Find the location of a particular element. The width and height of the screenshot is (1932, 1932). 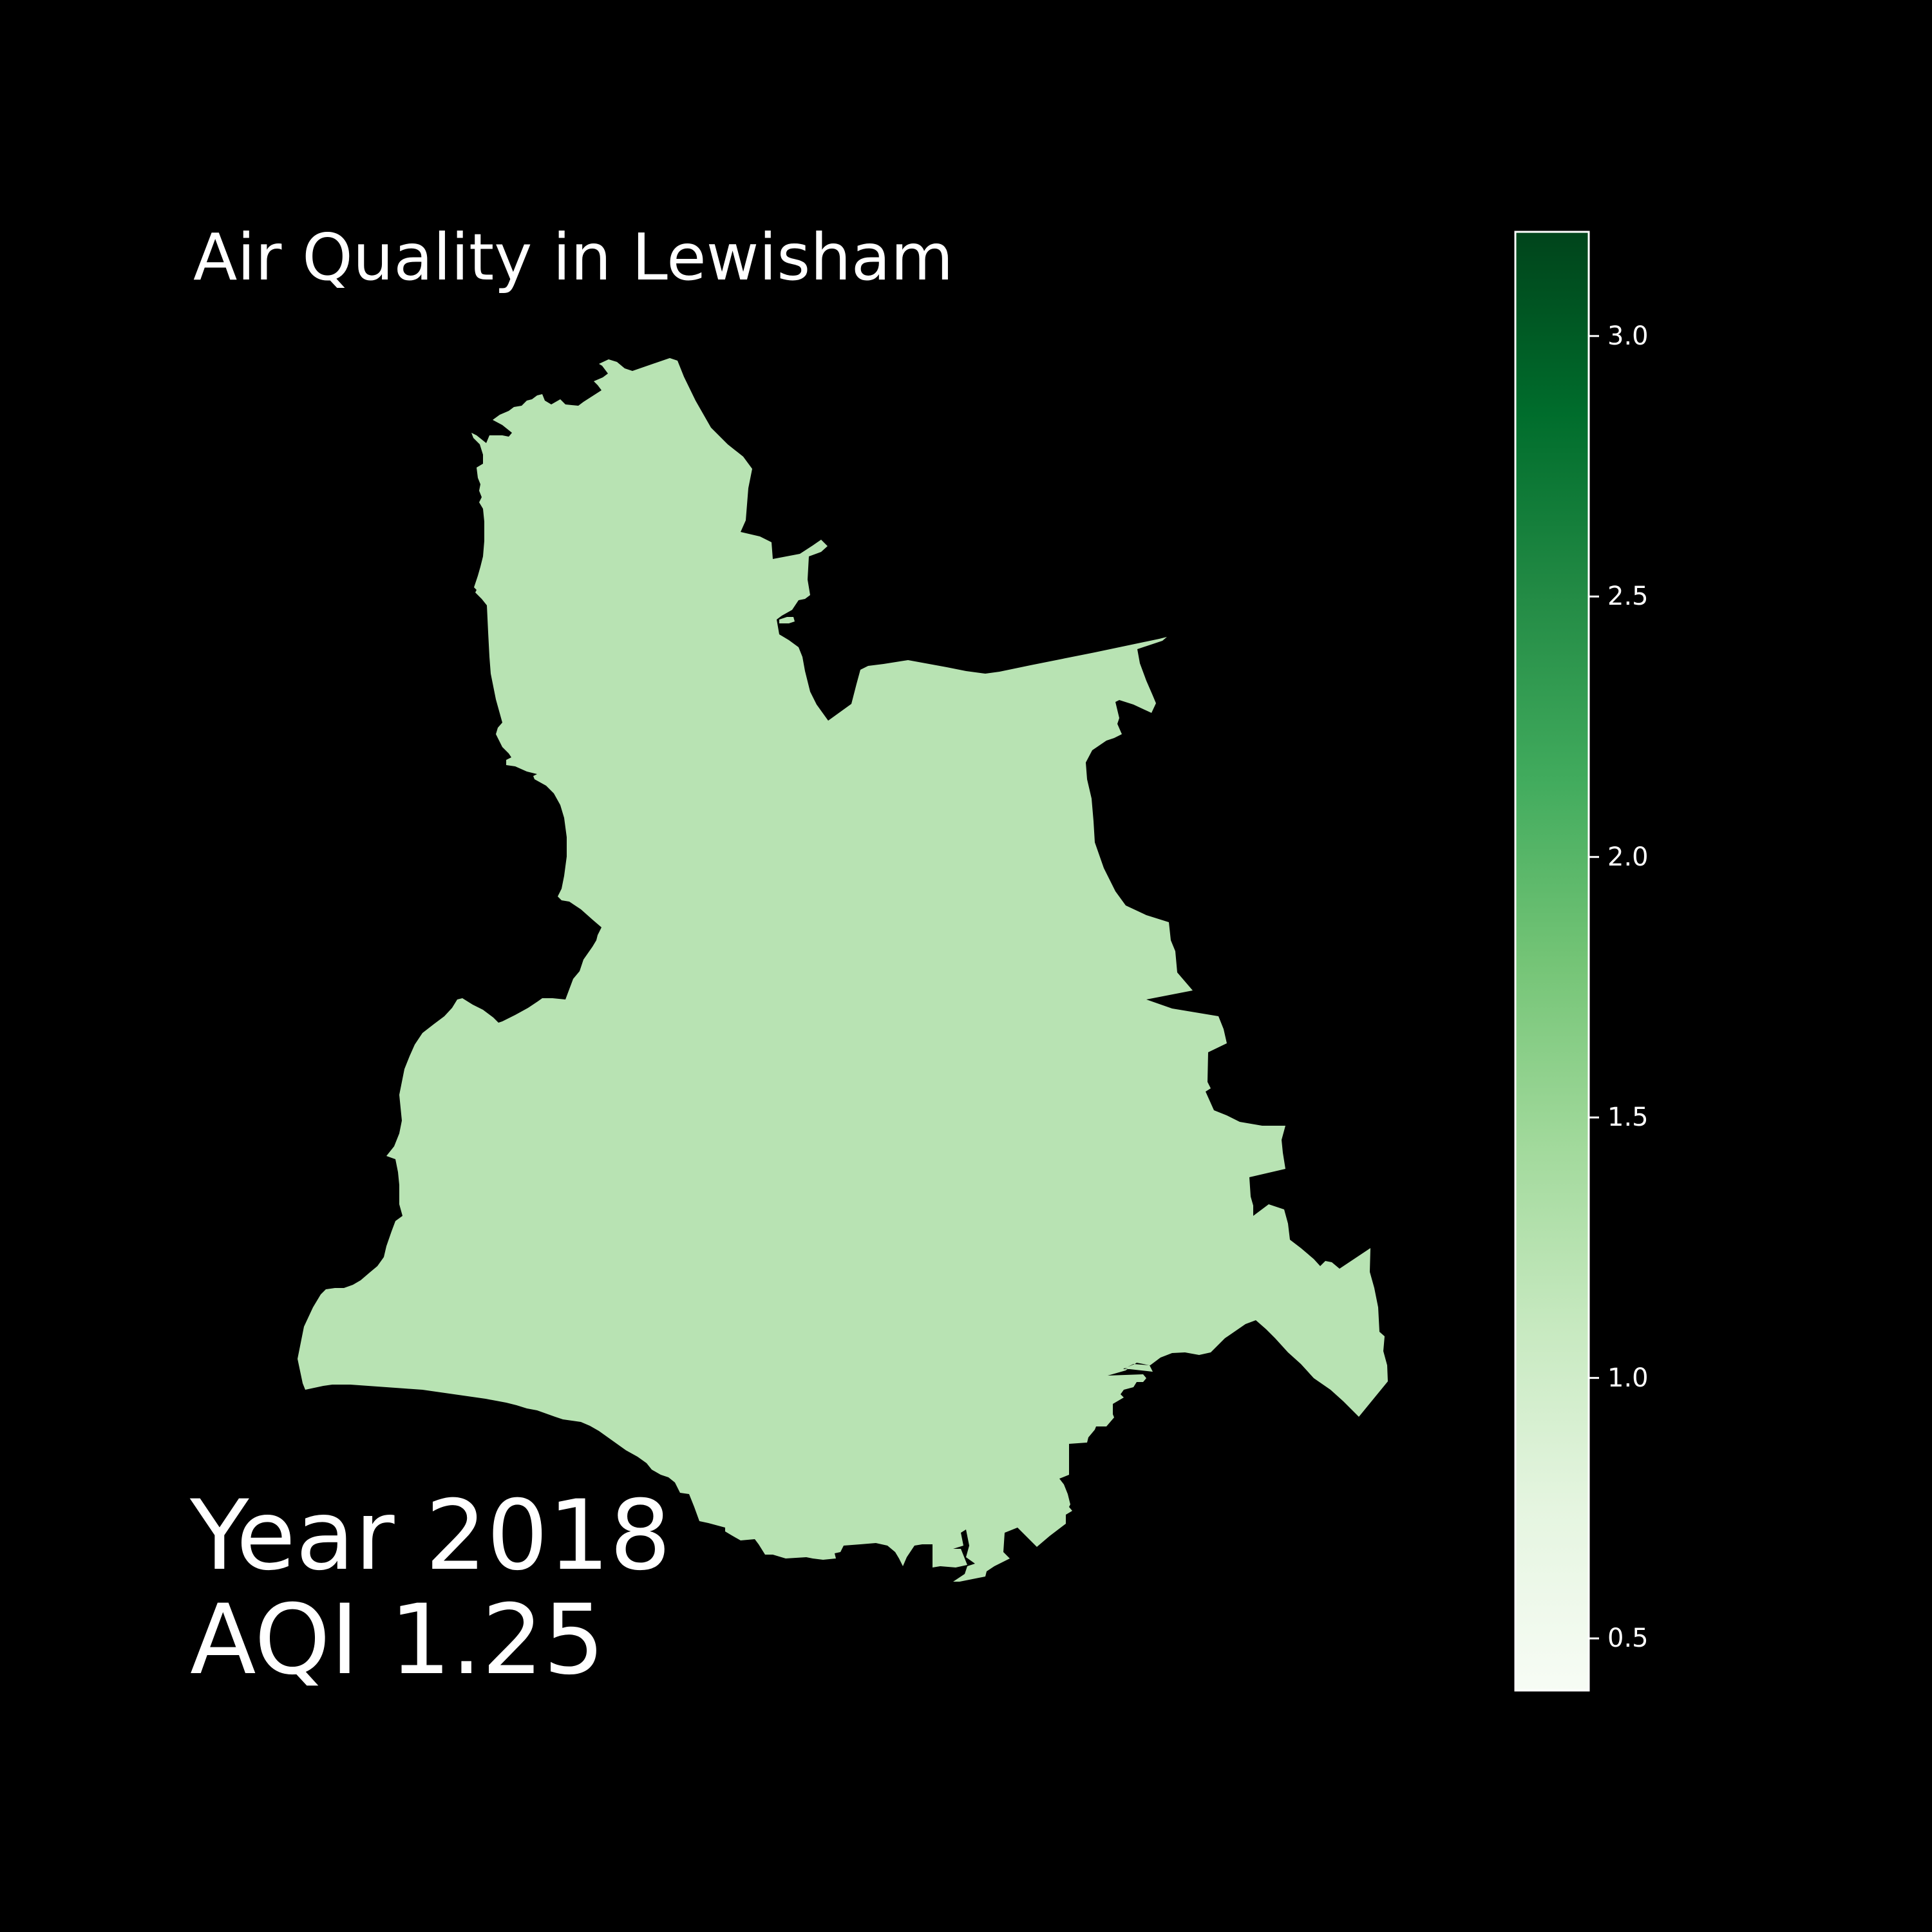

colorbar-tick-label: 2.0 is located at coordinates (1628, 857).